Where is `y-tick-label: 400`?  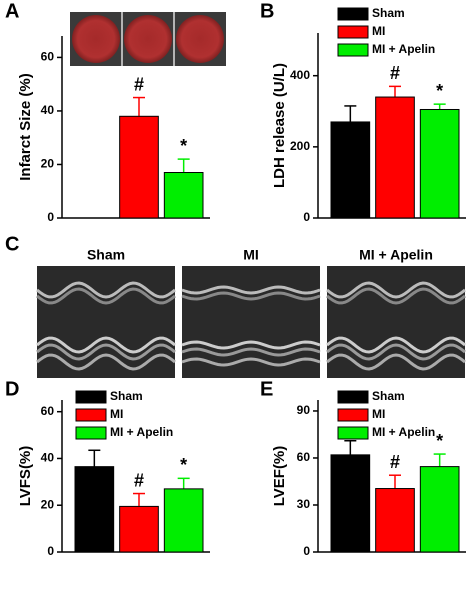
y-tick-label: 400 is located at coordinates (300, 75).